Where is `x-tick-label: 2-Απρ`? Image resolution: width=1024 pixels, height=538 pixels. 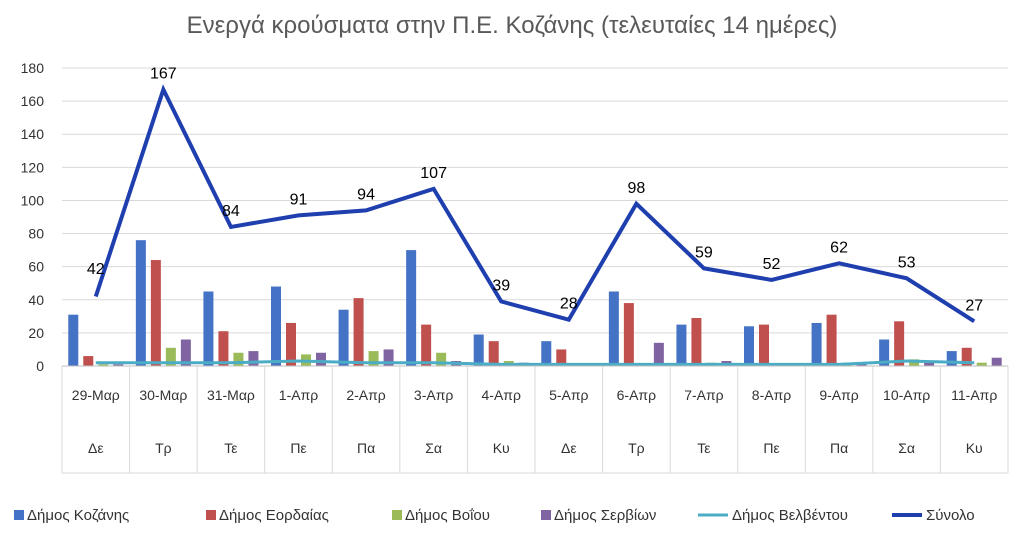 x-tick-label: 2-Απρ is located at coordinates (365, 395).